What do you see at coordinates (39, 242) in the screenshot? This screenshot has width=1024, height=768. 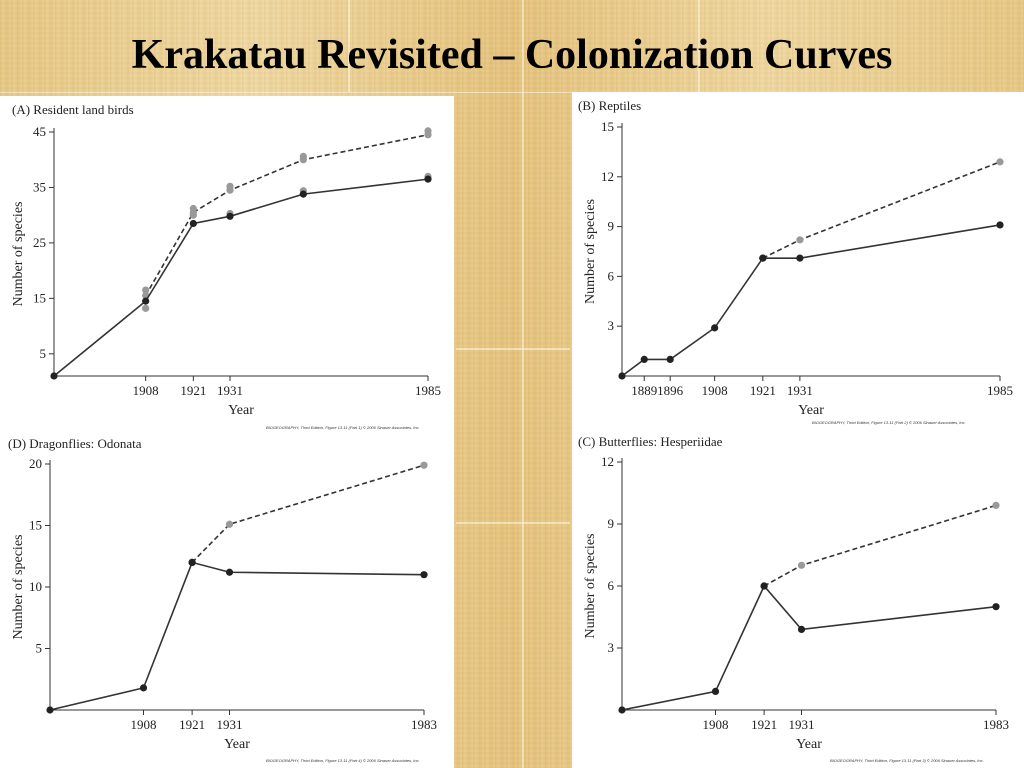 I see `y-tick-label: 25` at bounding box center [39, 242].